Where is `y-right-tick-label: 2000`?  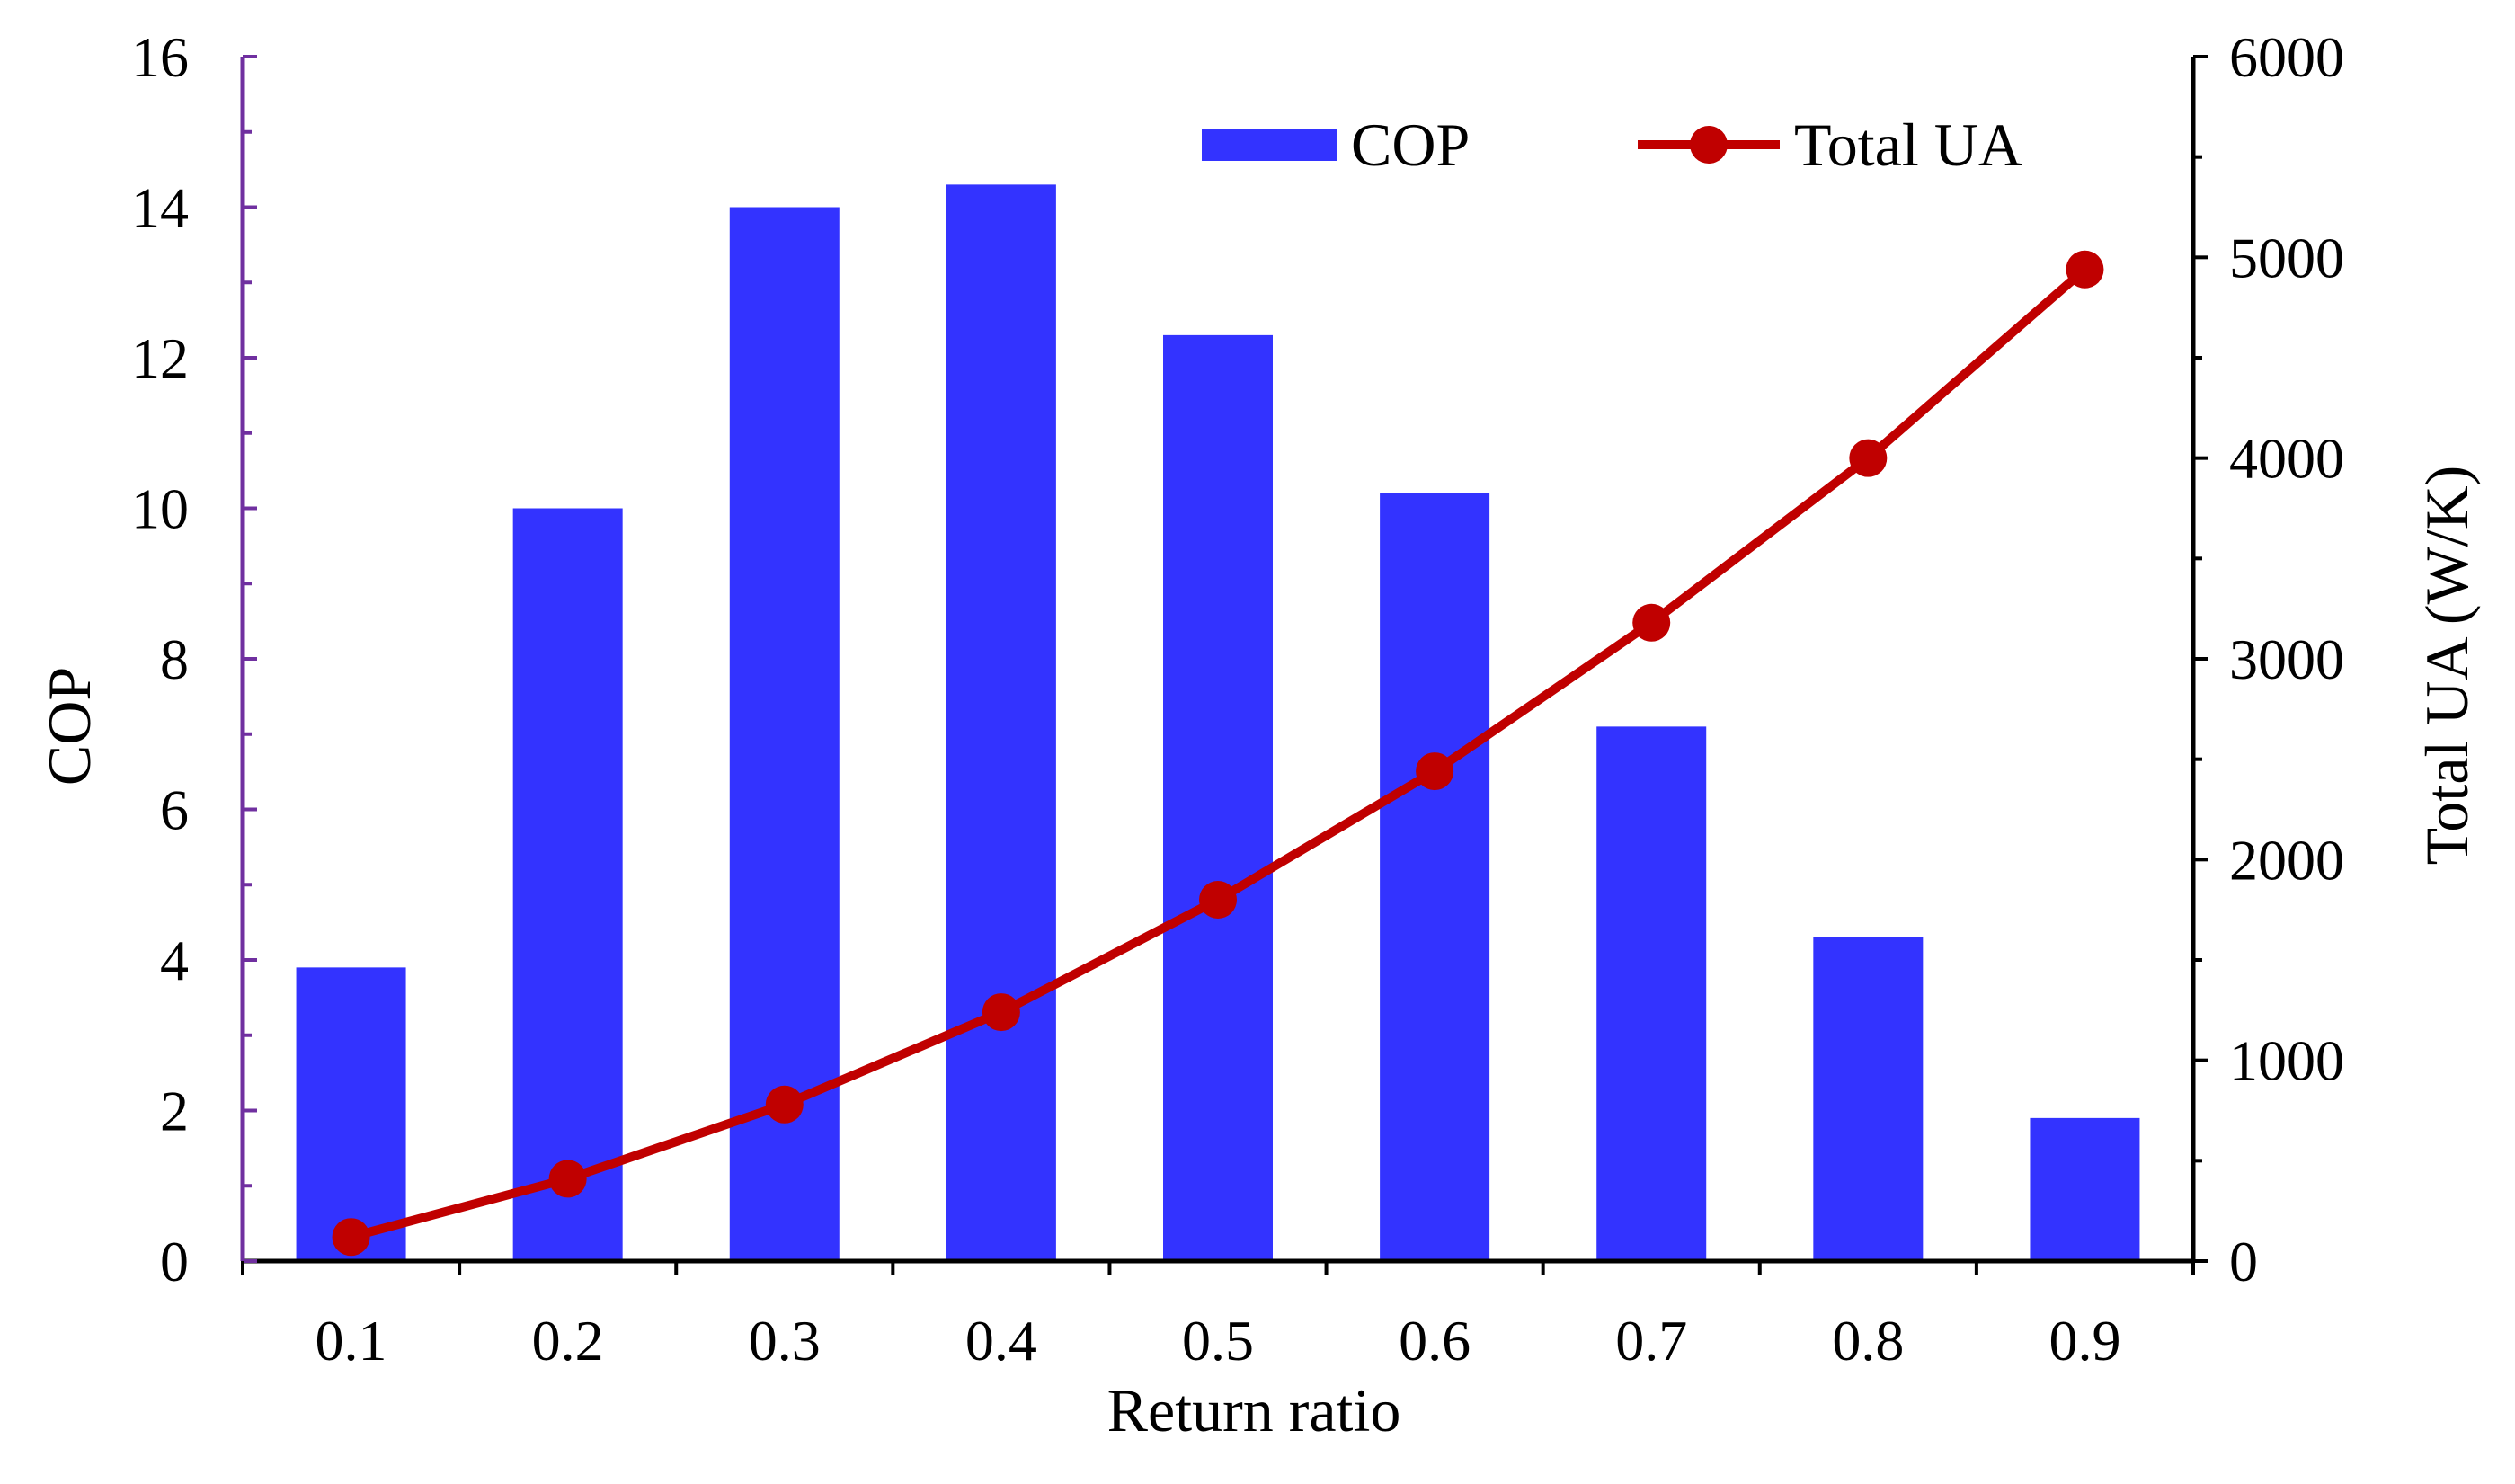 y-right-tick-label: 2000 is located at coordinates (2286, 860).